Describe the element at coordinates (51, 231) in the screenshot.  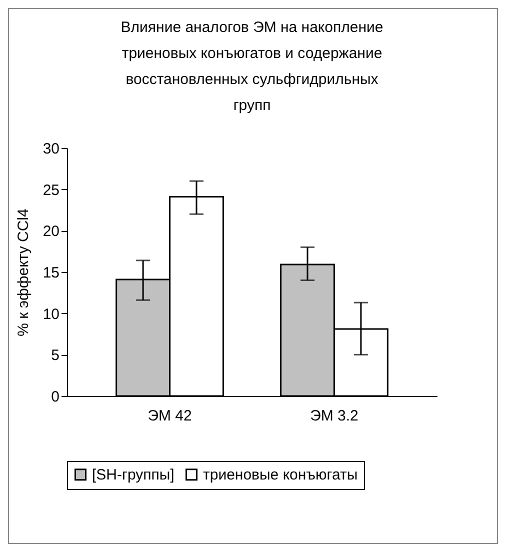
I see `y-tick-label: 20` at that location.